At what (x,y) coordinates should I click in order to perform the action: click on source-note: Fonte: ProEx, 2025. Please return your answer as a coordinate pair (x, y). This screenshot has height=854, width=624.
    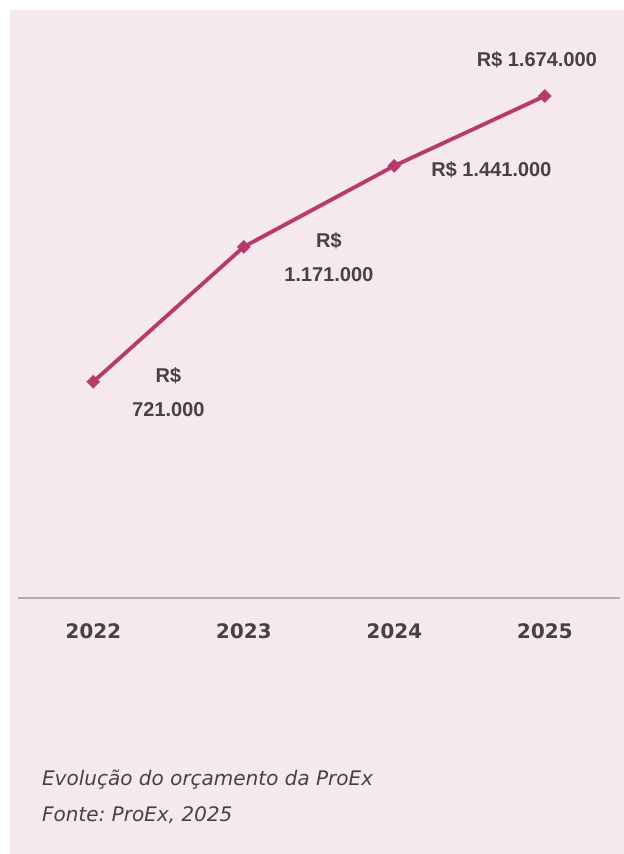
    Looking at the image, I should click on (138, 814).